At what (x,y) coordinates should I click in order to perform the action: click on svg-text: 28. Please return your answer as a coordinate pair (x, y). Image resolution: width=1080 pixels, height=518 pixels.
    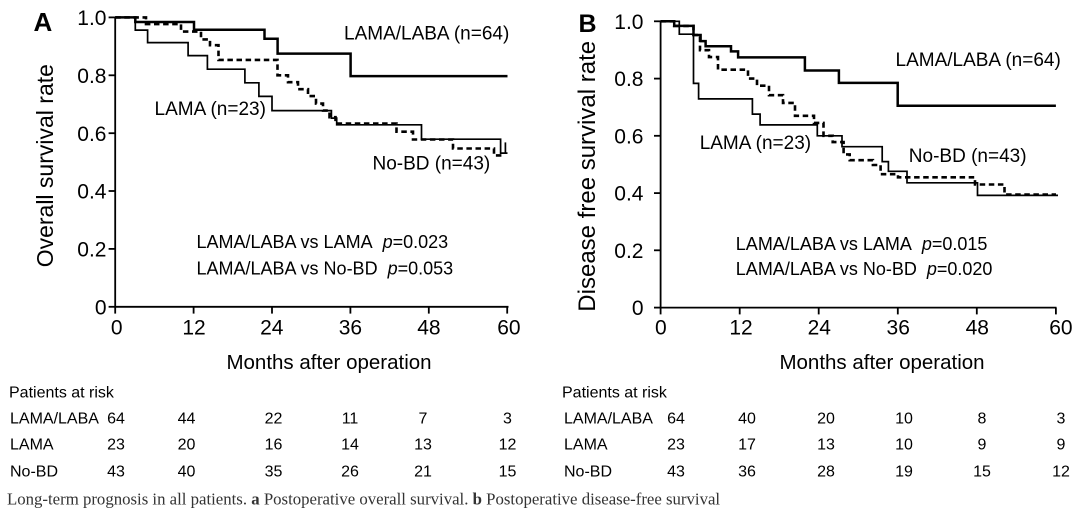
    Looking at the image, I should click on (826, 472).